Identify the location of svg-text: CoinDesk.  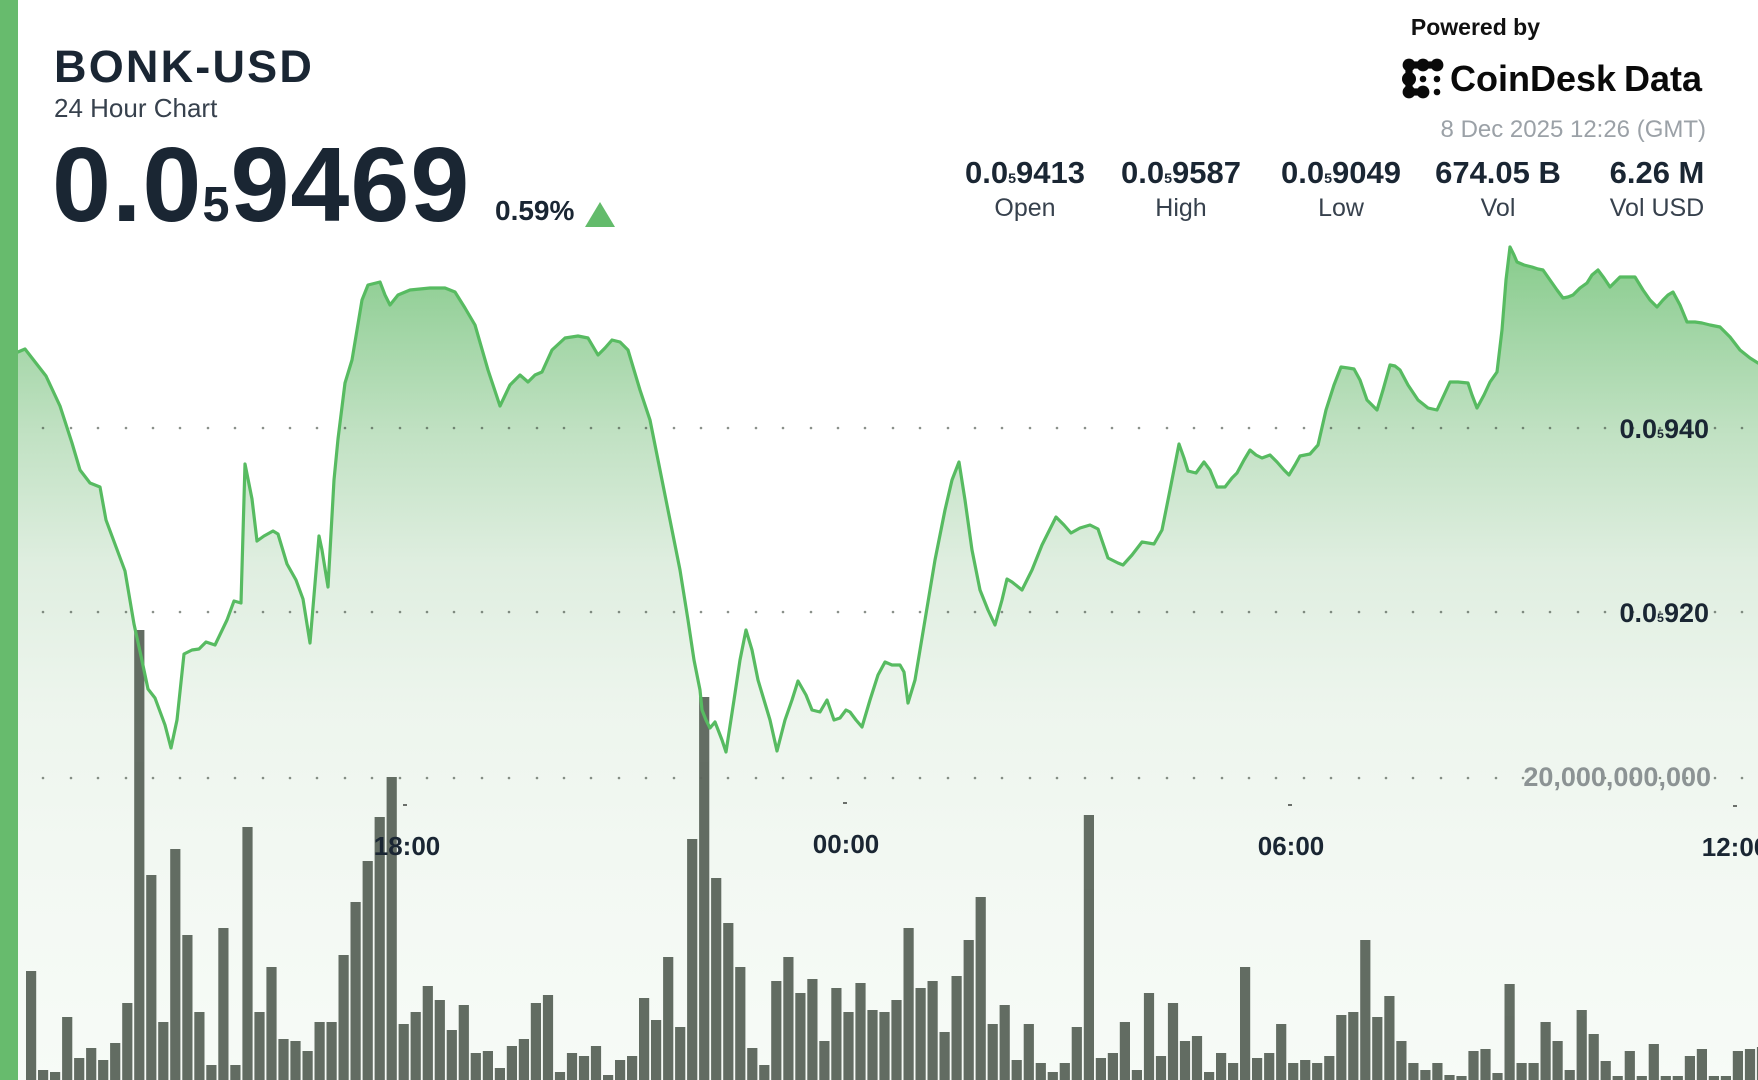
(1533, 78).